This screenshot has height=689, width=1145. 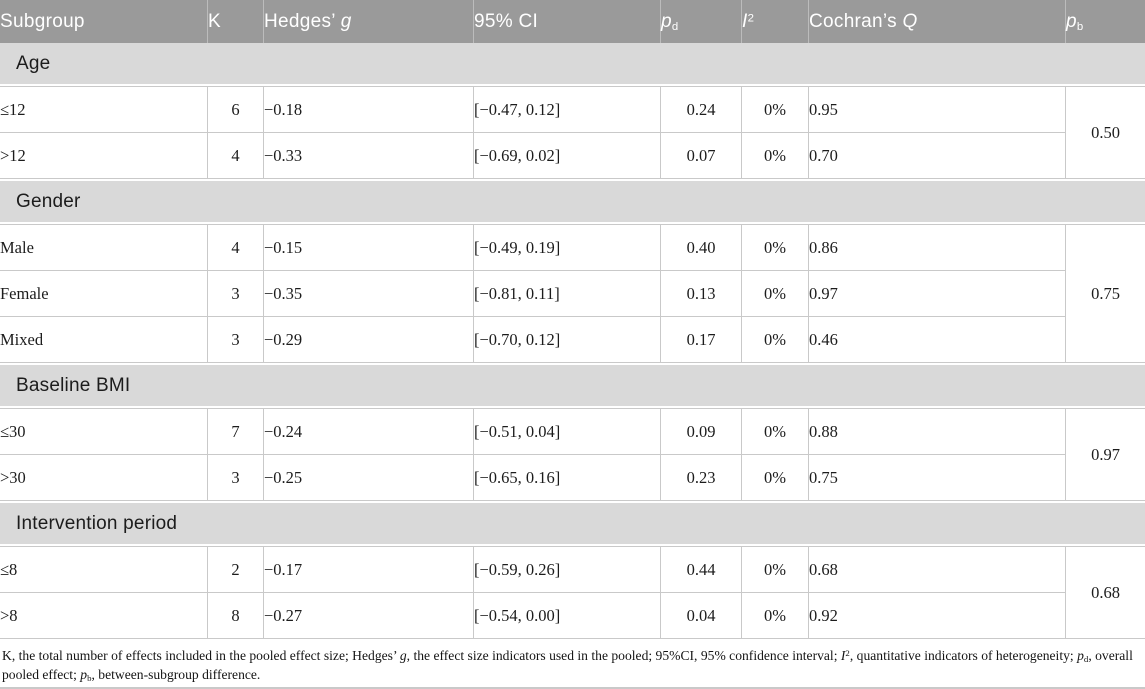 What do you see at coordinates (566, 21) in the screenshot?
I see `col-header-95ci: 95% CI` at bounding box center [566, 21].